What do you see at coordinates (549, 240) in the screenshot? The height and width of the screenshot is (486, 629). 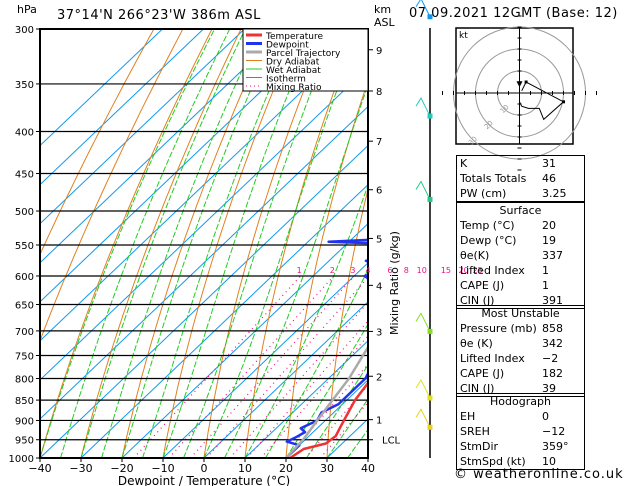 I see `surface-value: 19` at bounding box center [549, 240].